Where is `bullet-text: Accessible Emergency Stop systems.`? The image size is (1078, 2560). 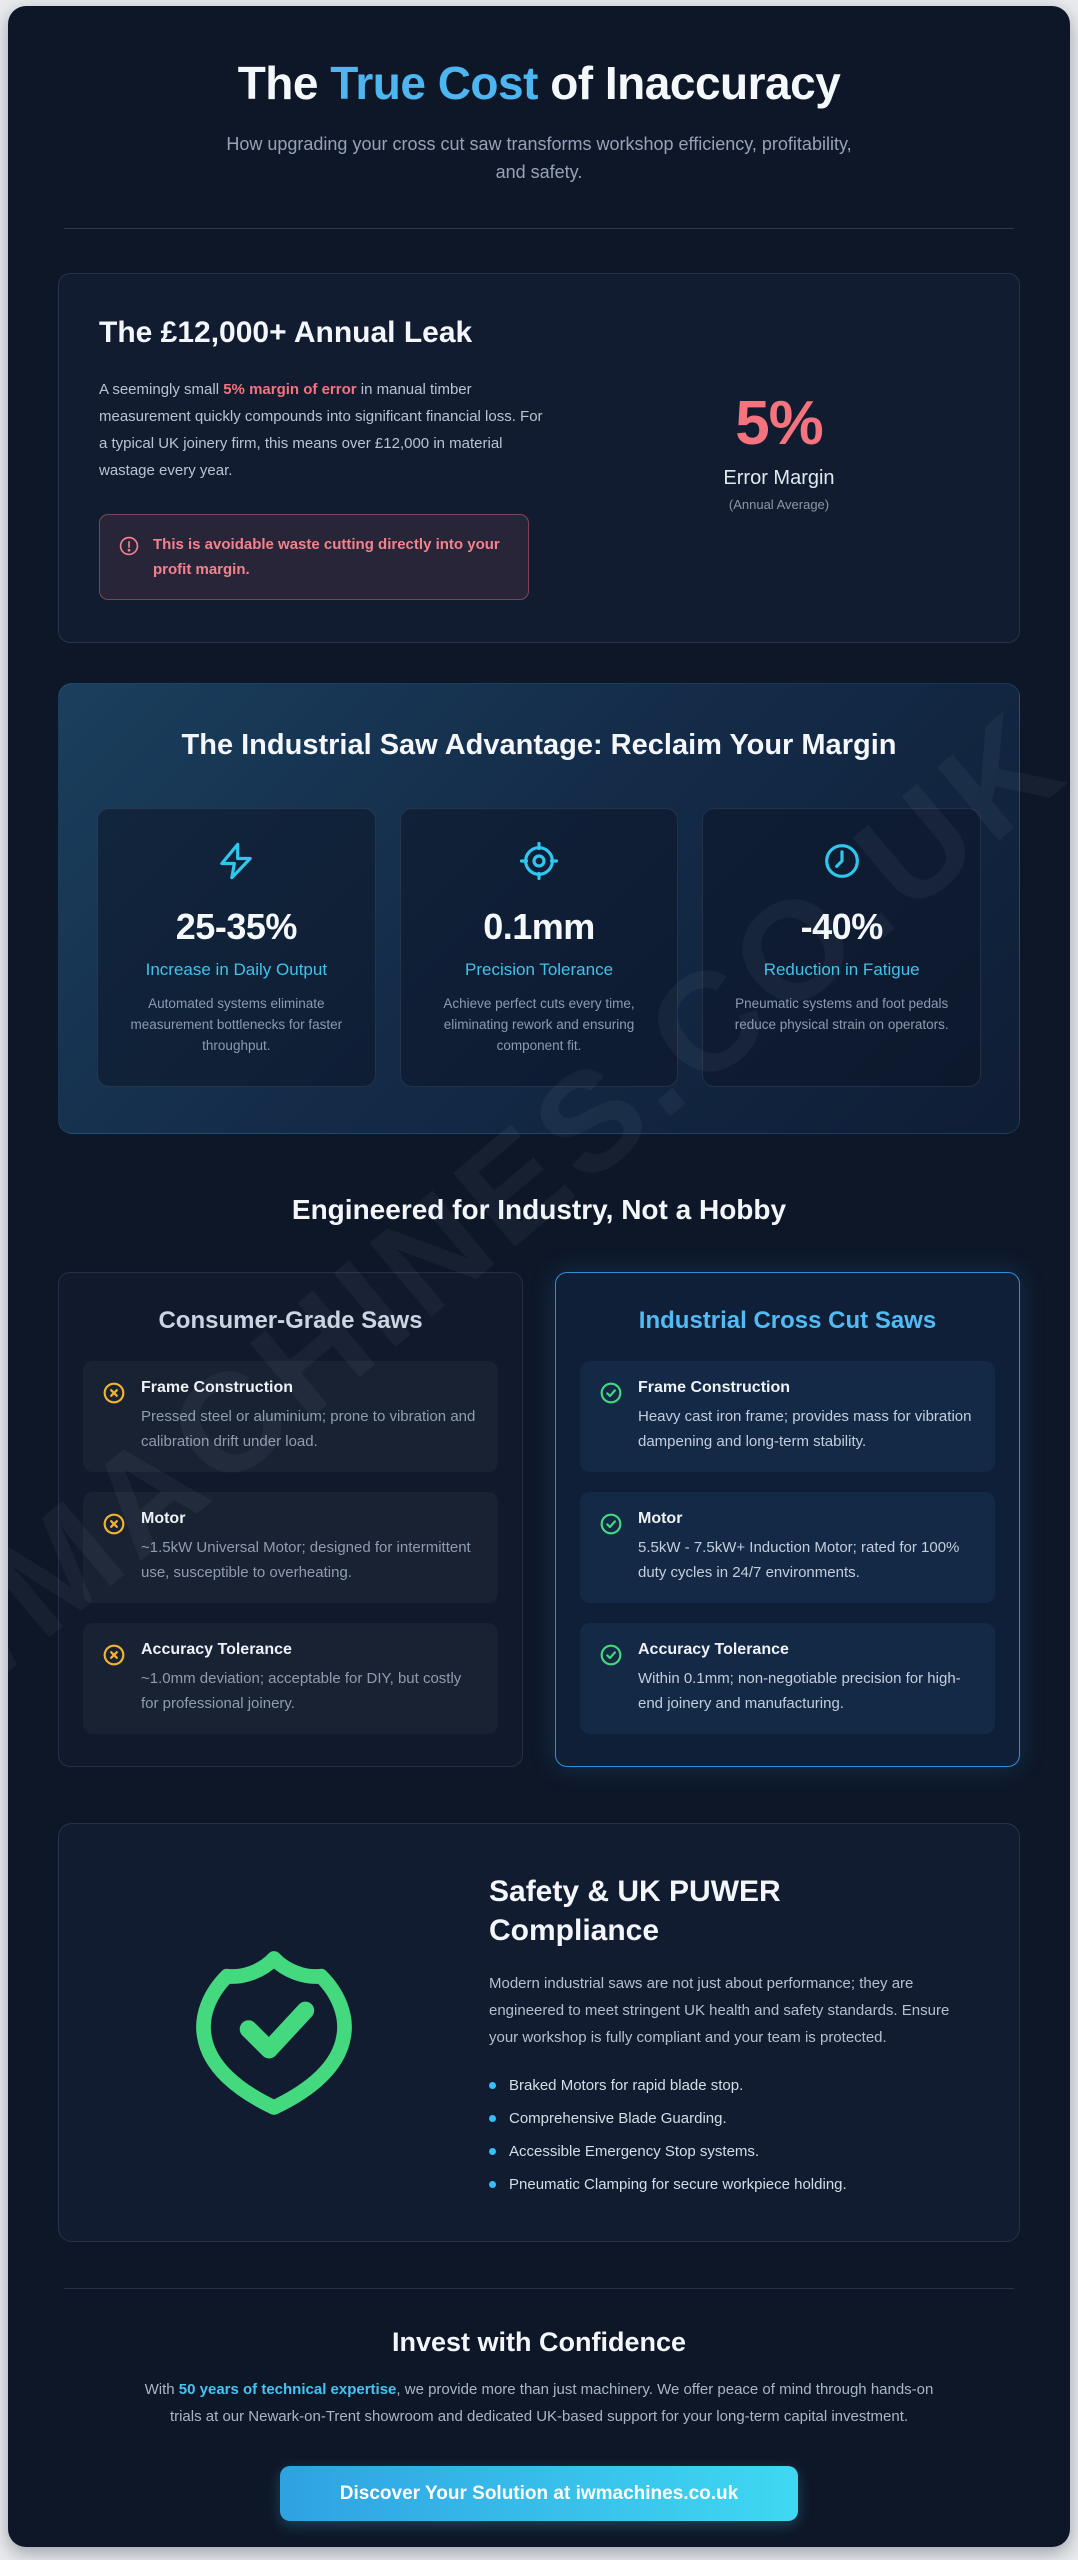 bullet-text: Accessible Emergency Stop systems. is located at coordinates (634, 2151).